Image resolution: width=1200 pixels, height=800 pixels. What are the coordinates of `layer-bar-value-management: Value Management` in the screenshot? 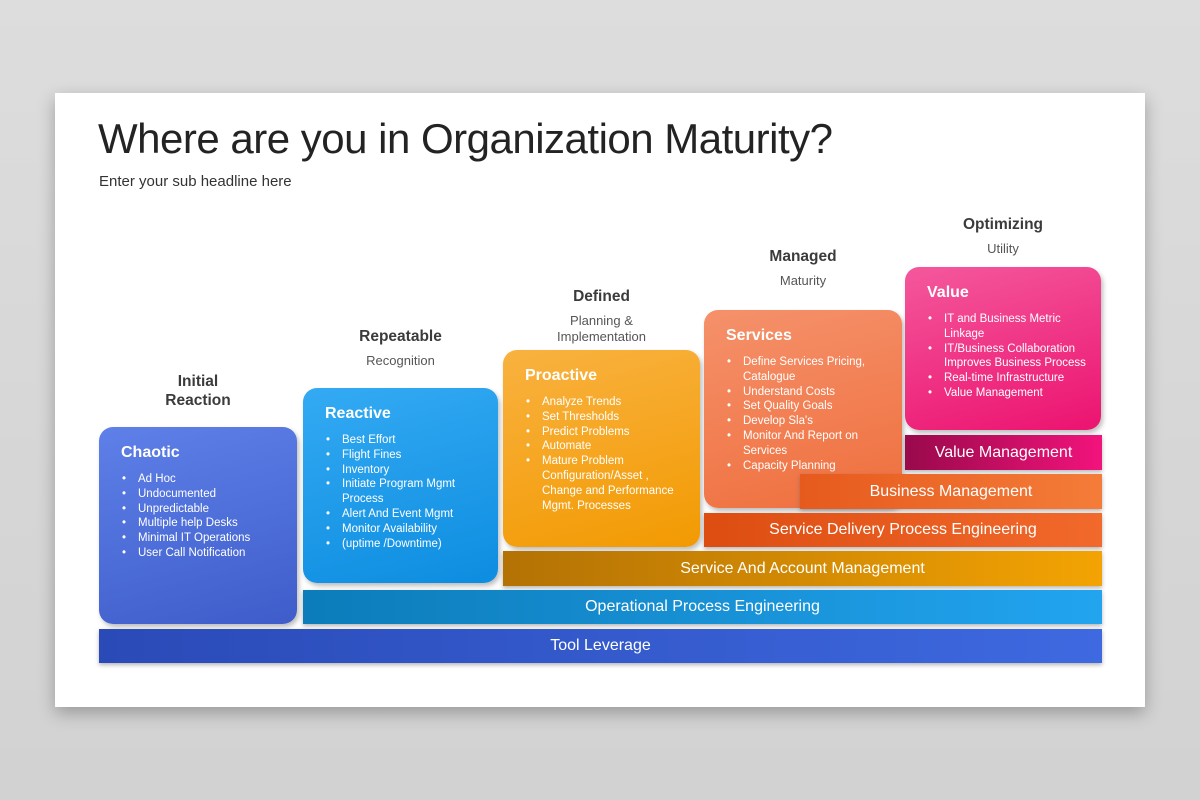 It's located at (1003, 452).